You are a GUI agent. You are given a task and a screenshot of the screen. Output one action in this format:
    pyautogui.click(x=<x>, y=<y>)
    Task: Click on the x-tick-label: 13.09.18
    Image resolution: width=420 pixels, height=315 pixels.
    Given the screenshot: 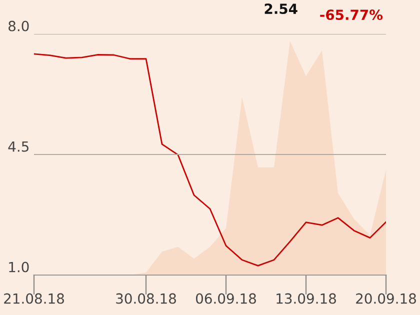 What is the action you would take?
    pyautogui.click(x=306, y=298)
    